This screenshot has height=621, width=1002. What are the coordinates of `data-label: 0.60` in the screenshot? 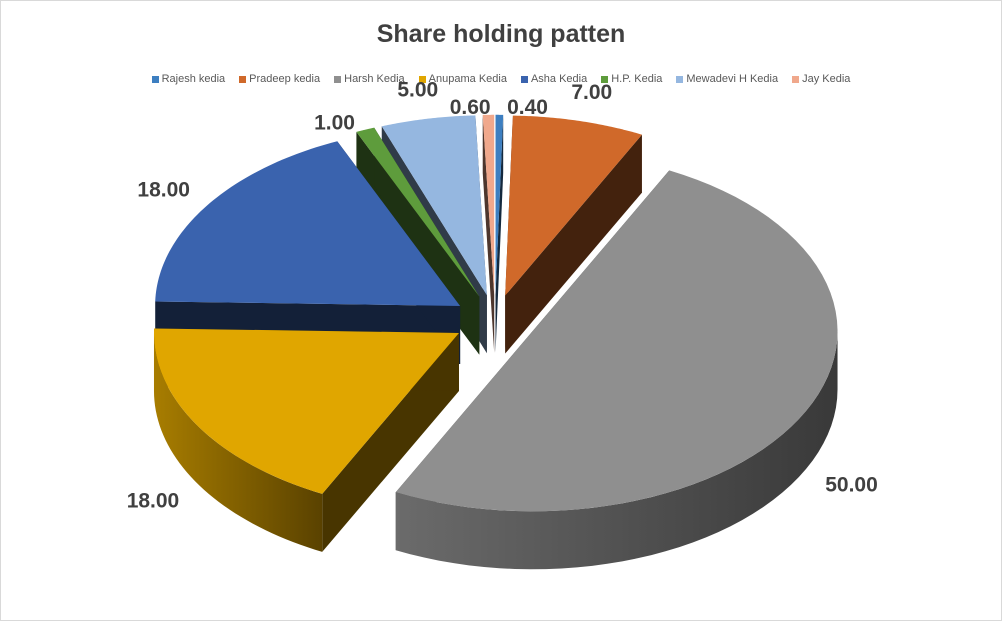 It's located at (470, 107).